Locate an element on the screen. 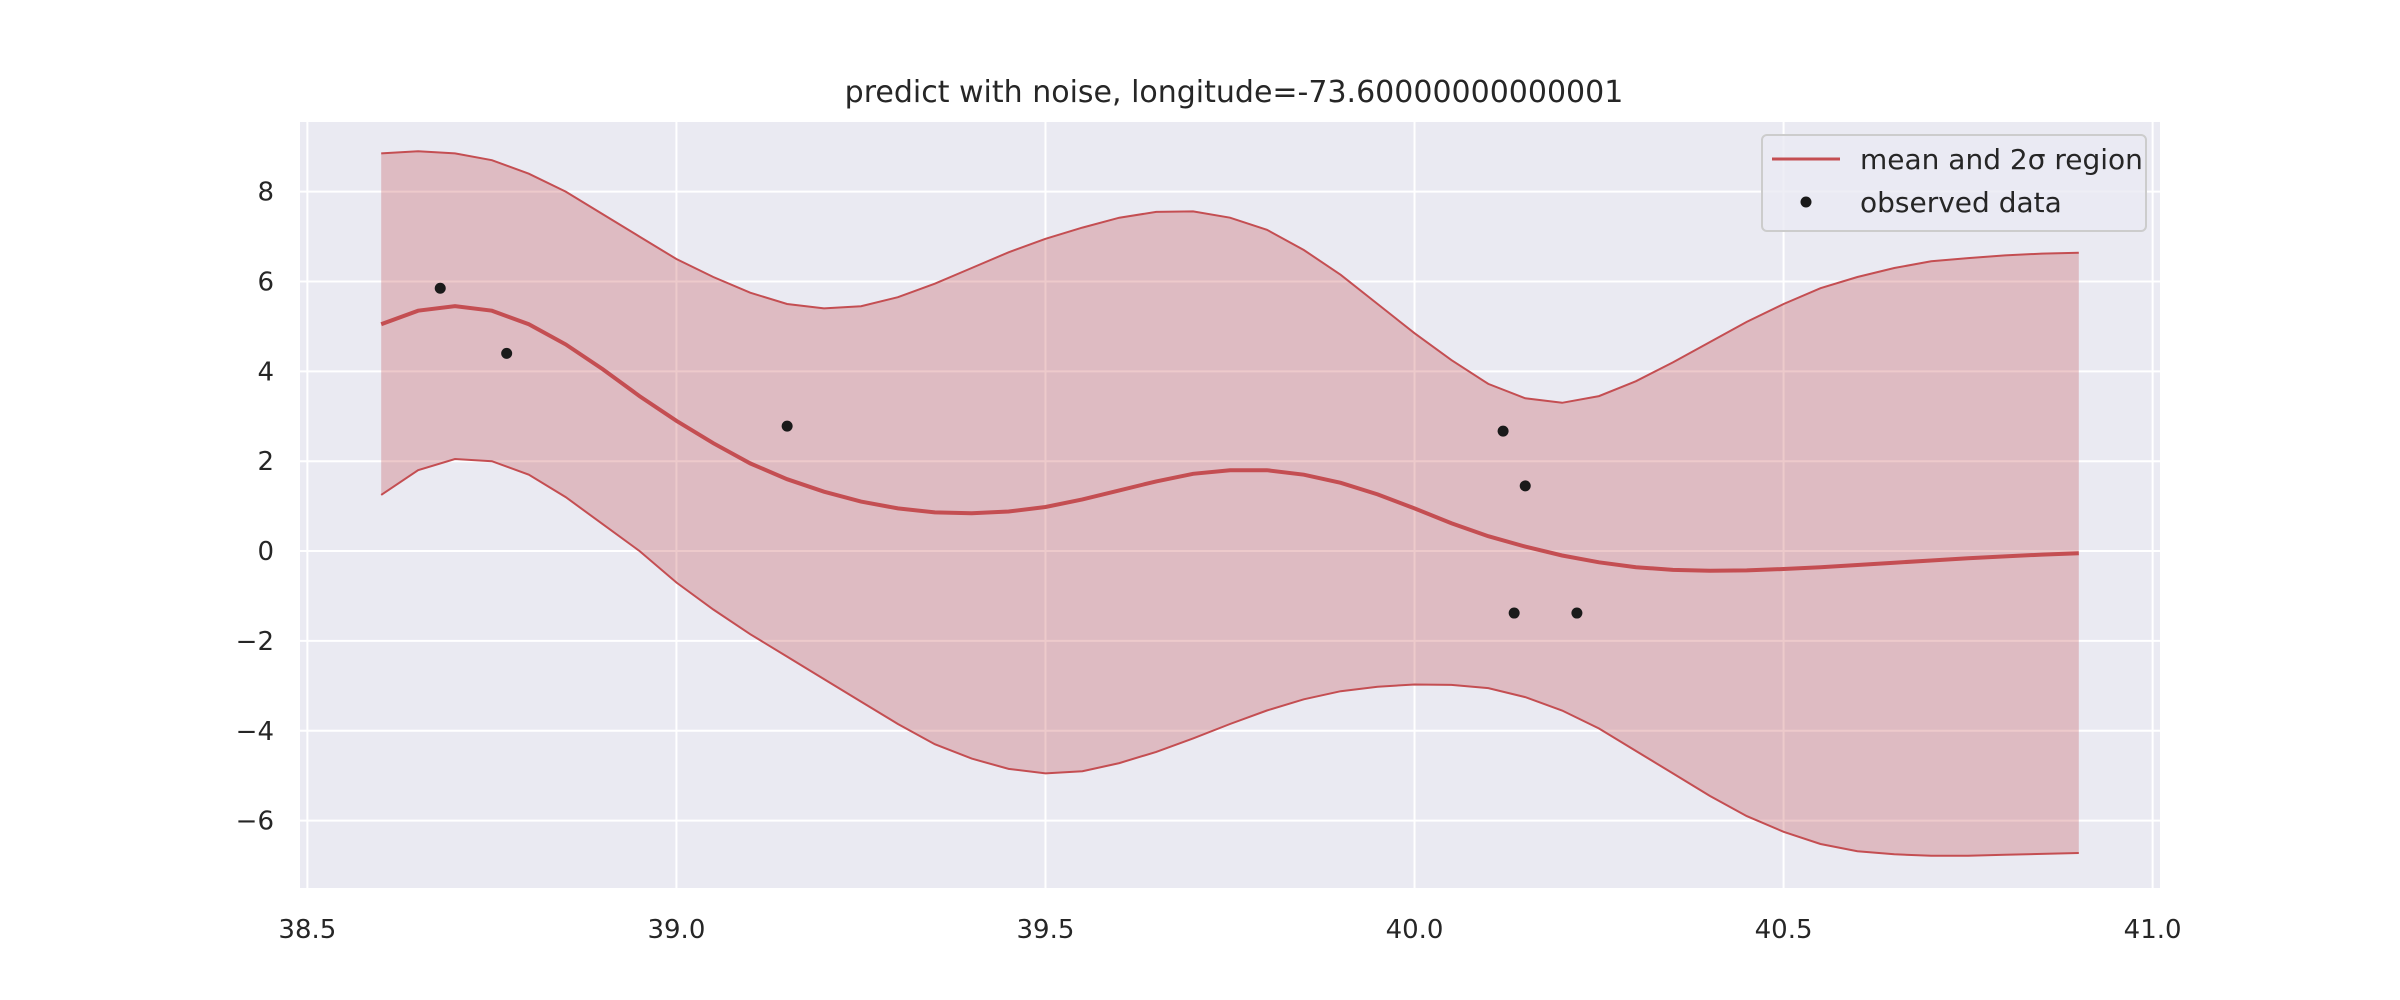 This screenshot has height=1000, width=2400. x-tick-label: 39.5 is located at coordinates (1046, 930).